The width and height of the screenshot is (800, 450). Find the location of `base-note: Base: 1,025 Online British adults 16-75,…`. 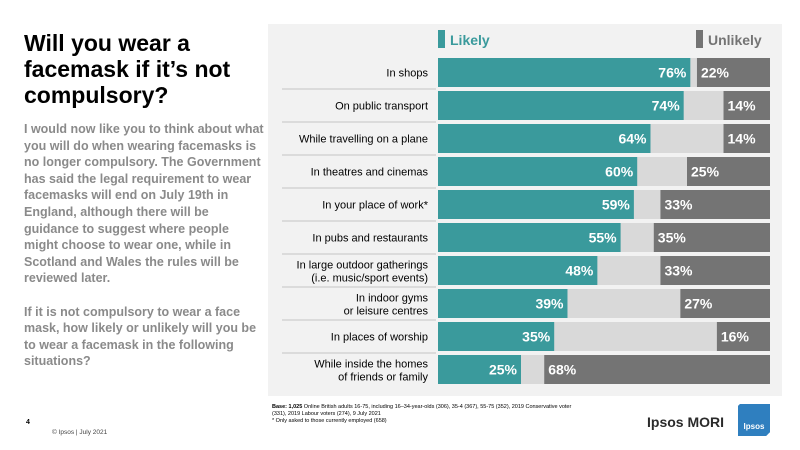

base-note: Base: 1,025 Online British adults 16-75,… is located at coordinates (422, 414).